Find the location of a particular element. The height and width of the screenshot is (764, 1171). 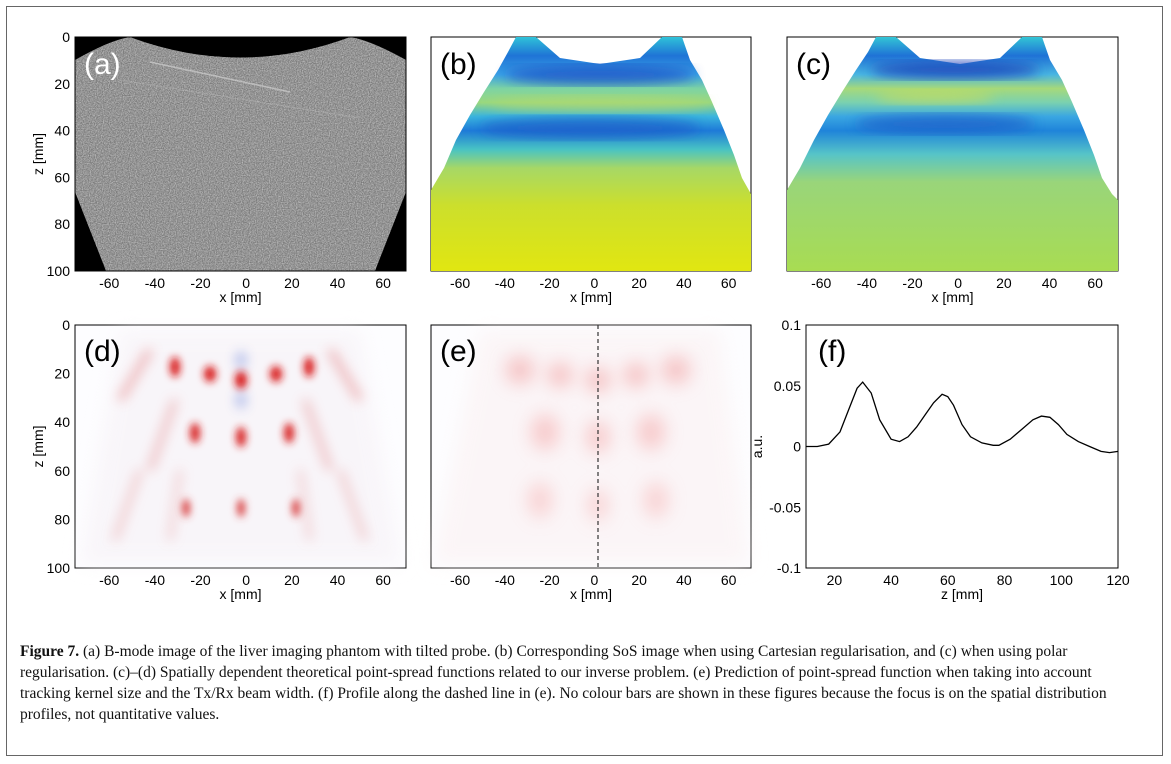

panel-e-axes: -60 -40 -20 0 20 40 60 x [mm] is located at coordinates (593, 587).